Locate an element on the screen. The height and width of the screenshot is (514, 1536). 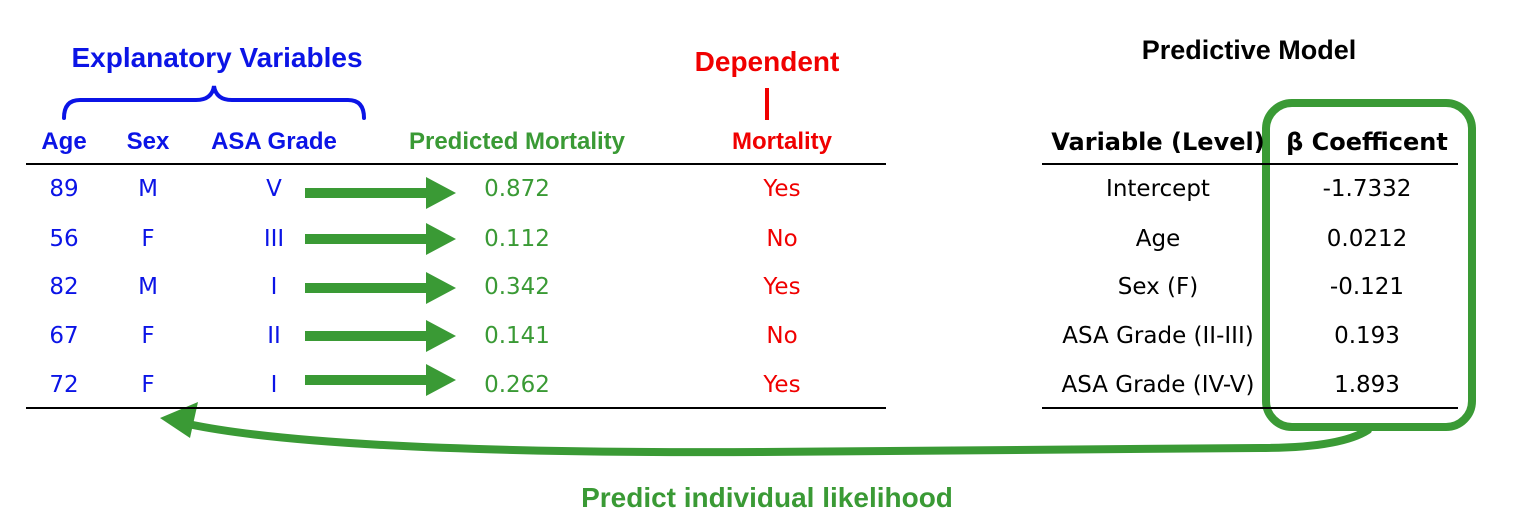
model-coefficient: -1.7332 is located at coordinates (1367, 189).